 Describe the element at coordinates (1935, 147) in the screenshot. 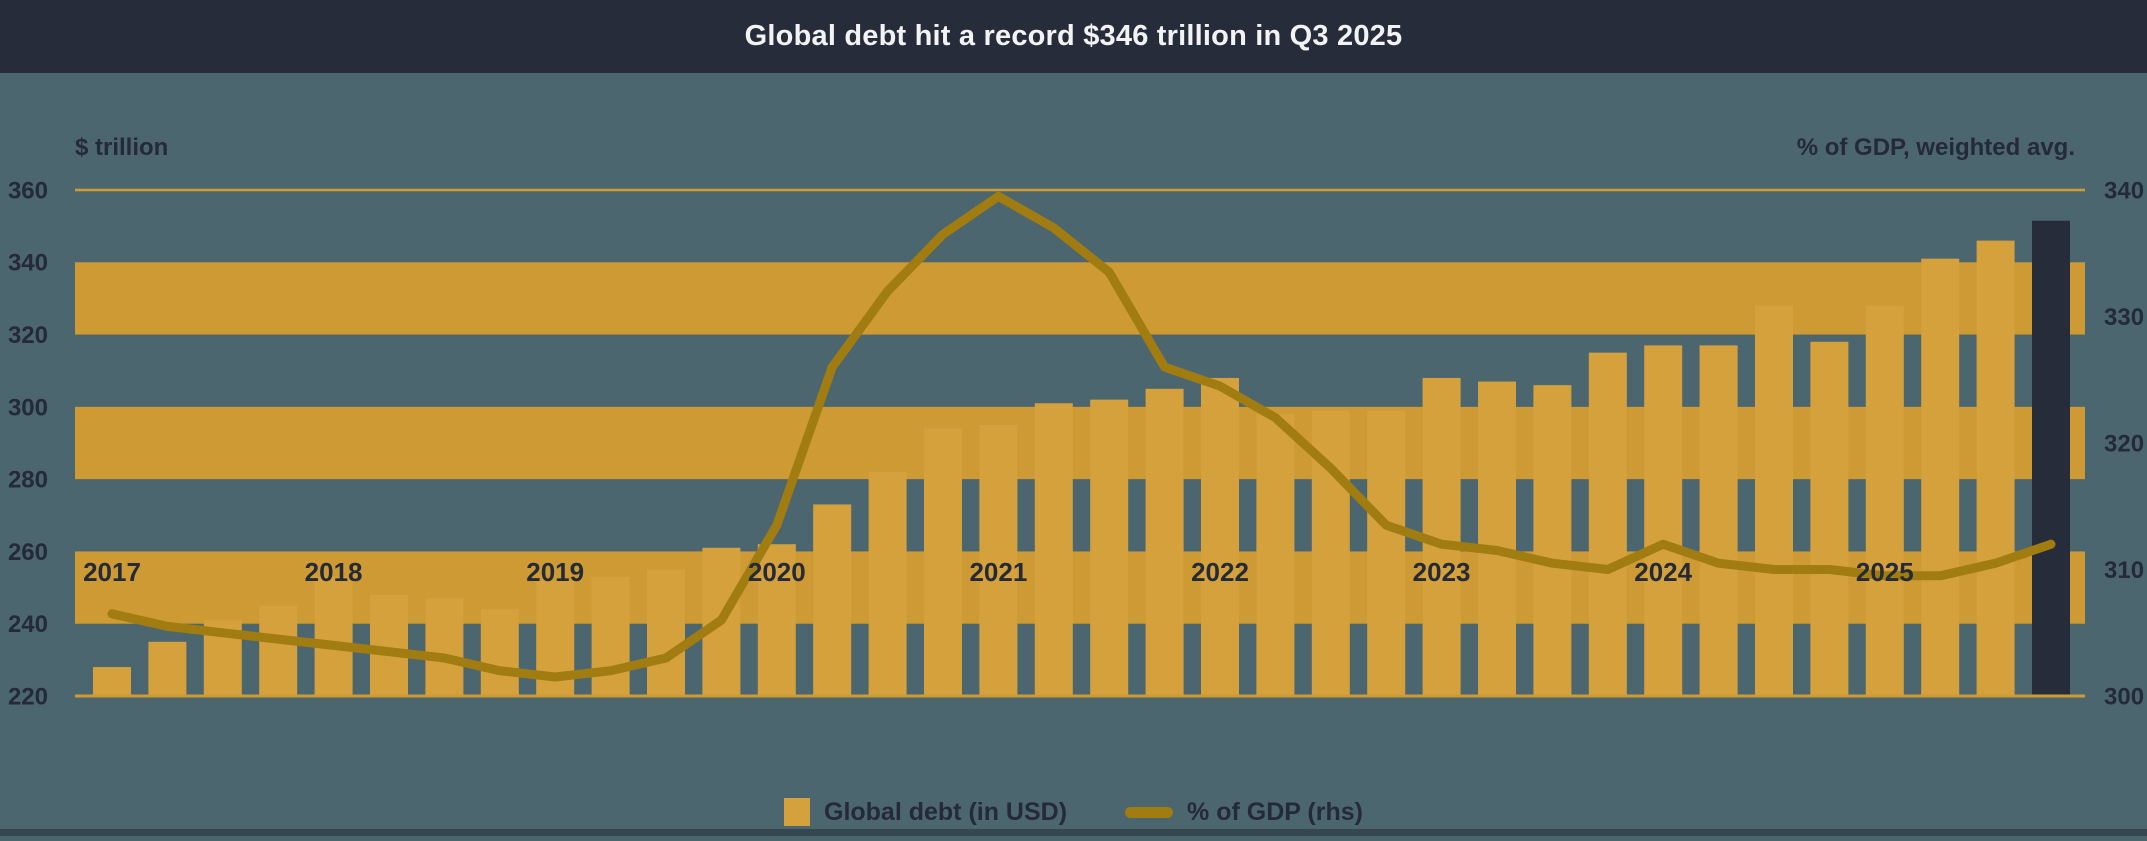

I see `right-axis-unit-label: % of GDP, weighted avg.` at that location.